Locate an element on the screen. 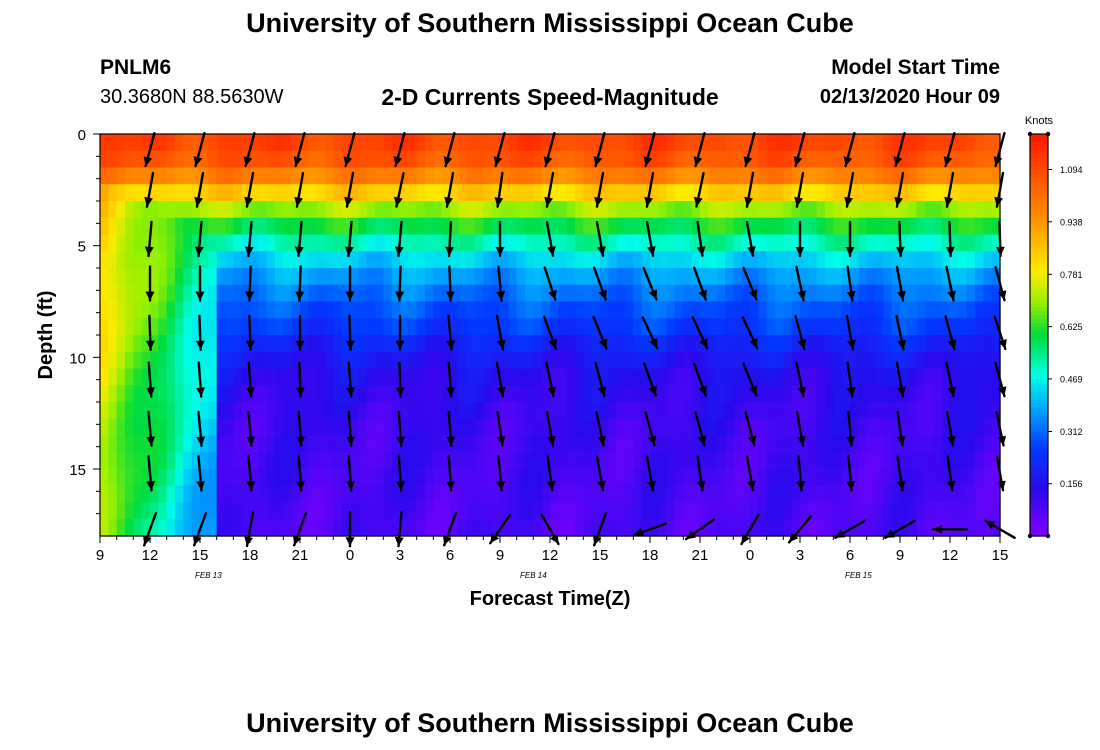 This screenshot has width=1100, height=750. model-start-label: Model Start Time is located at coordinates (915, 67).